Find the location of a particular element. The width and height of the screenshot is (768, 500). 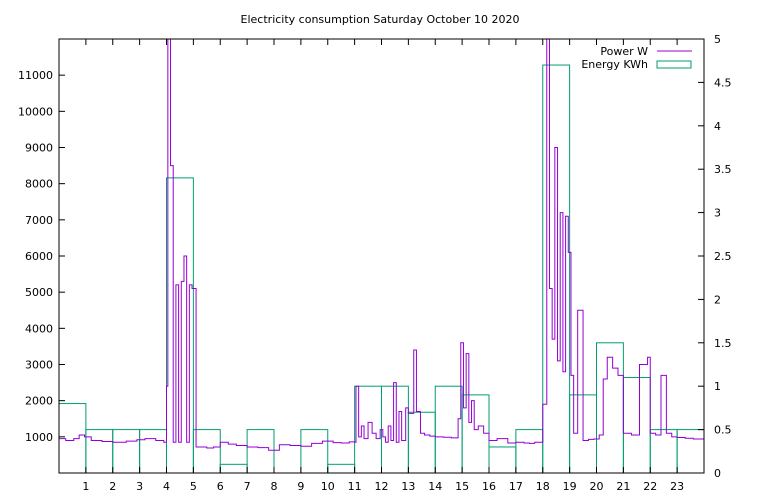

x-tick-label-12: 13 is located at coordinates (408, 486).